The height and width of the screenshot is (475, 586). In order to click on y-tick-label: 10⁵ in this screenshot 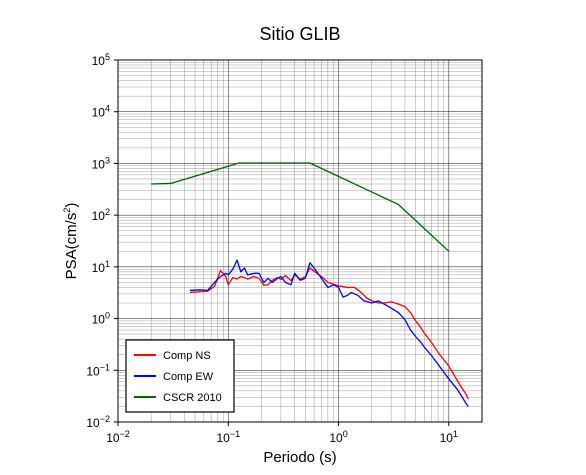, I will do `click(101, 60)`.